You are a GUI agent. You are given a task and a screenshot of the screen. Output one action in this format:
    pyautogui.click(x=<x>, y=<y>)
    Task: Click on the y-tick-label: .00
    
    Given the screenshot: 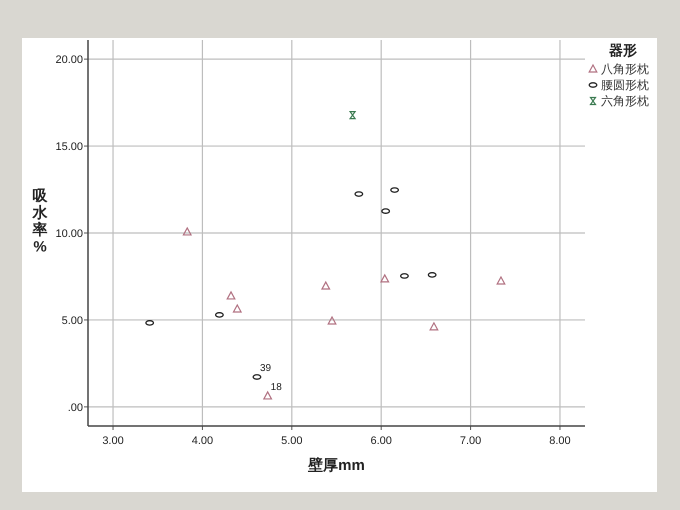 What is the action you would take?
    pyautogui.click(x=75, y=408)
    